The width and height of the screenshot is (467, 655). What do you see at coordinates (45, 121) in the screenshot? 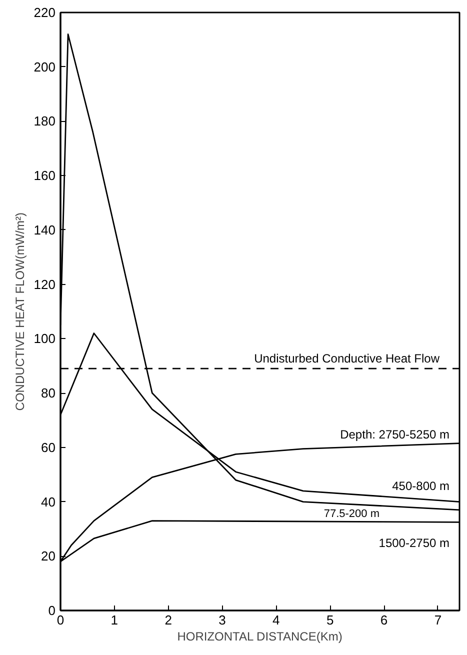
I see `y-tick-label: 180` at bounding box center [45, 121].